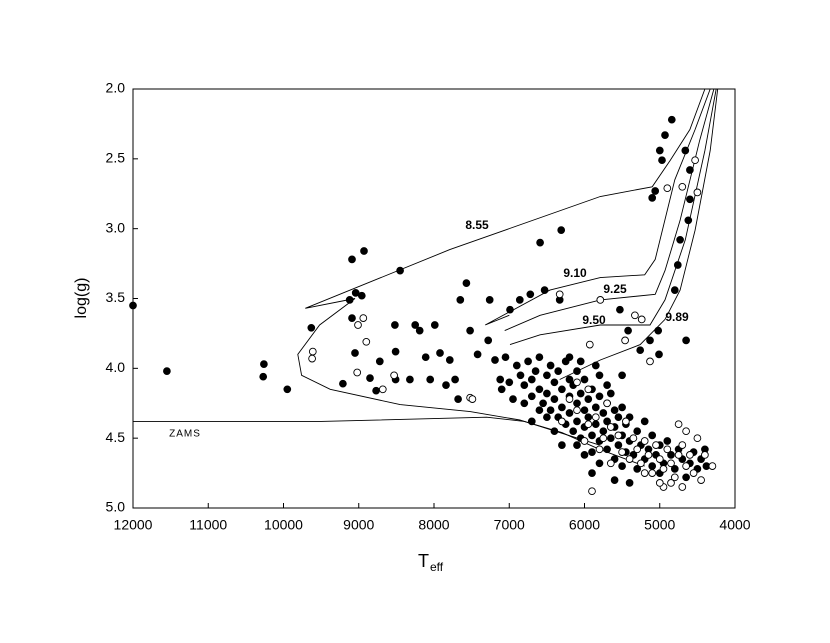 This screenshot has width=830, height=643. What do you see at coordinates (116, 367) in the screenshot?
I see `y-tick-label: 4.0` at bounding box center [116, 367].